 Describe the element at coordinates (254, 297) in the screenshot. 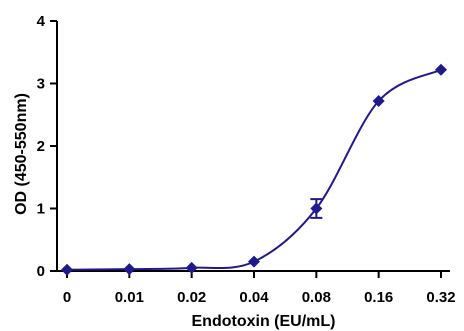

I see `x-tick-label: 0.04` at that location.